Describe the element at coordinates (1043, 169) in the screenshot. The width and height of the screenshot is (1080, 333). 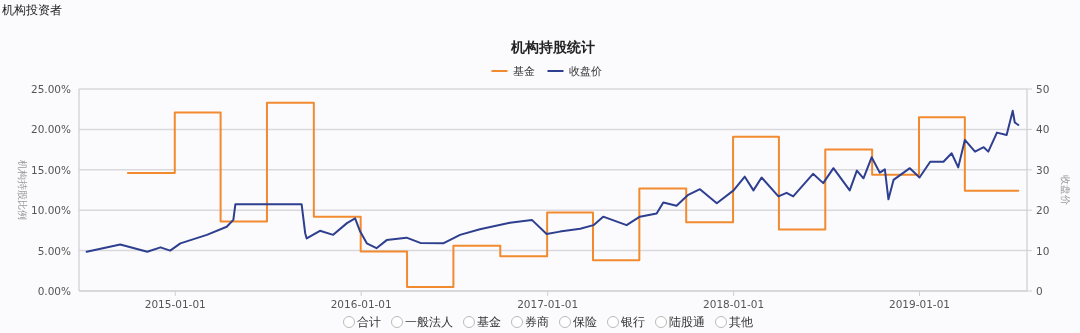
I see `y2-tick-label: 30` at that location.